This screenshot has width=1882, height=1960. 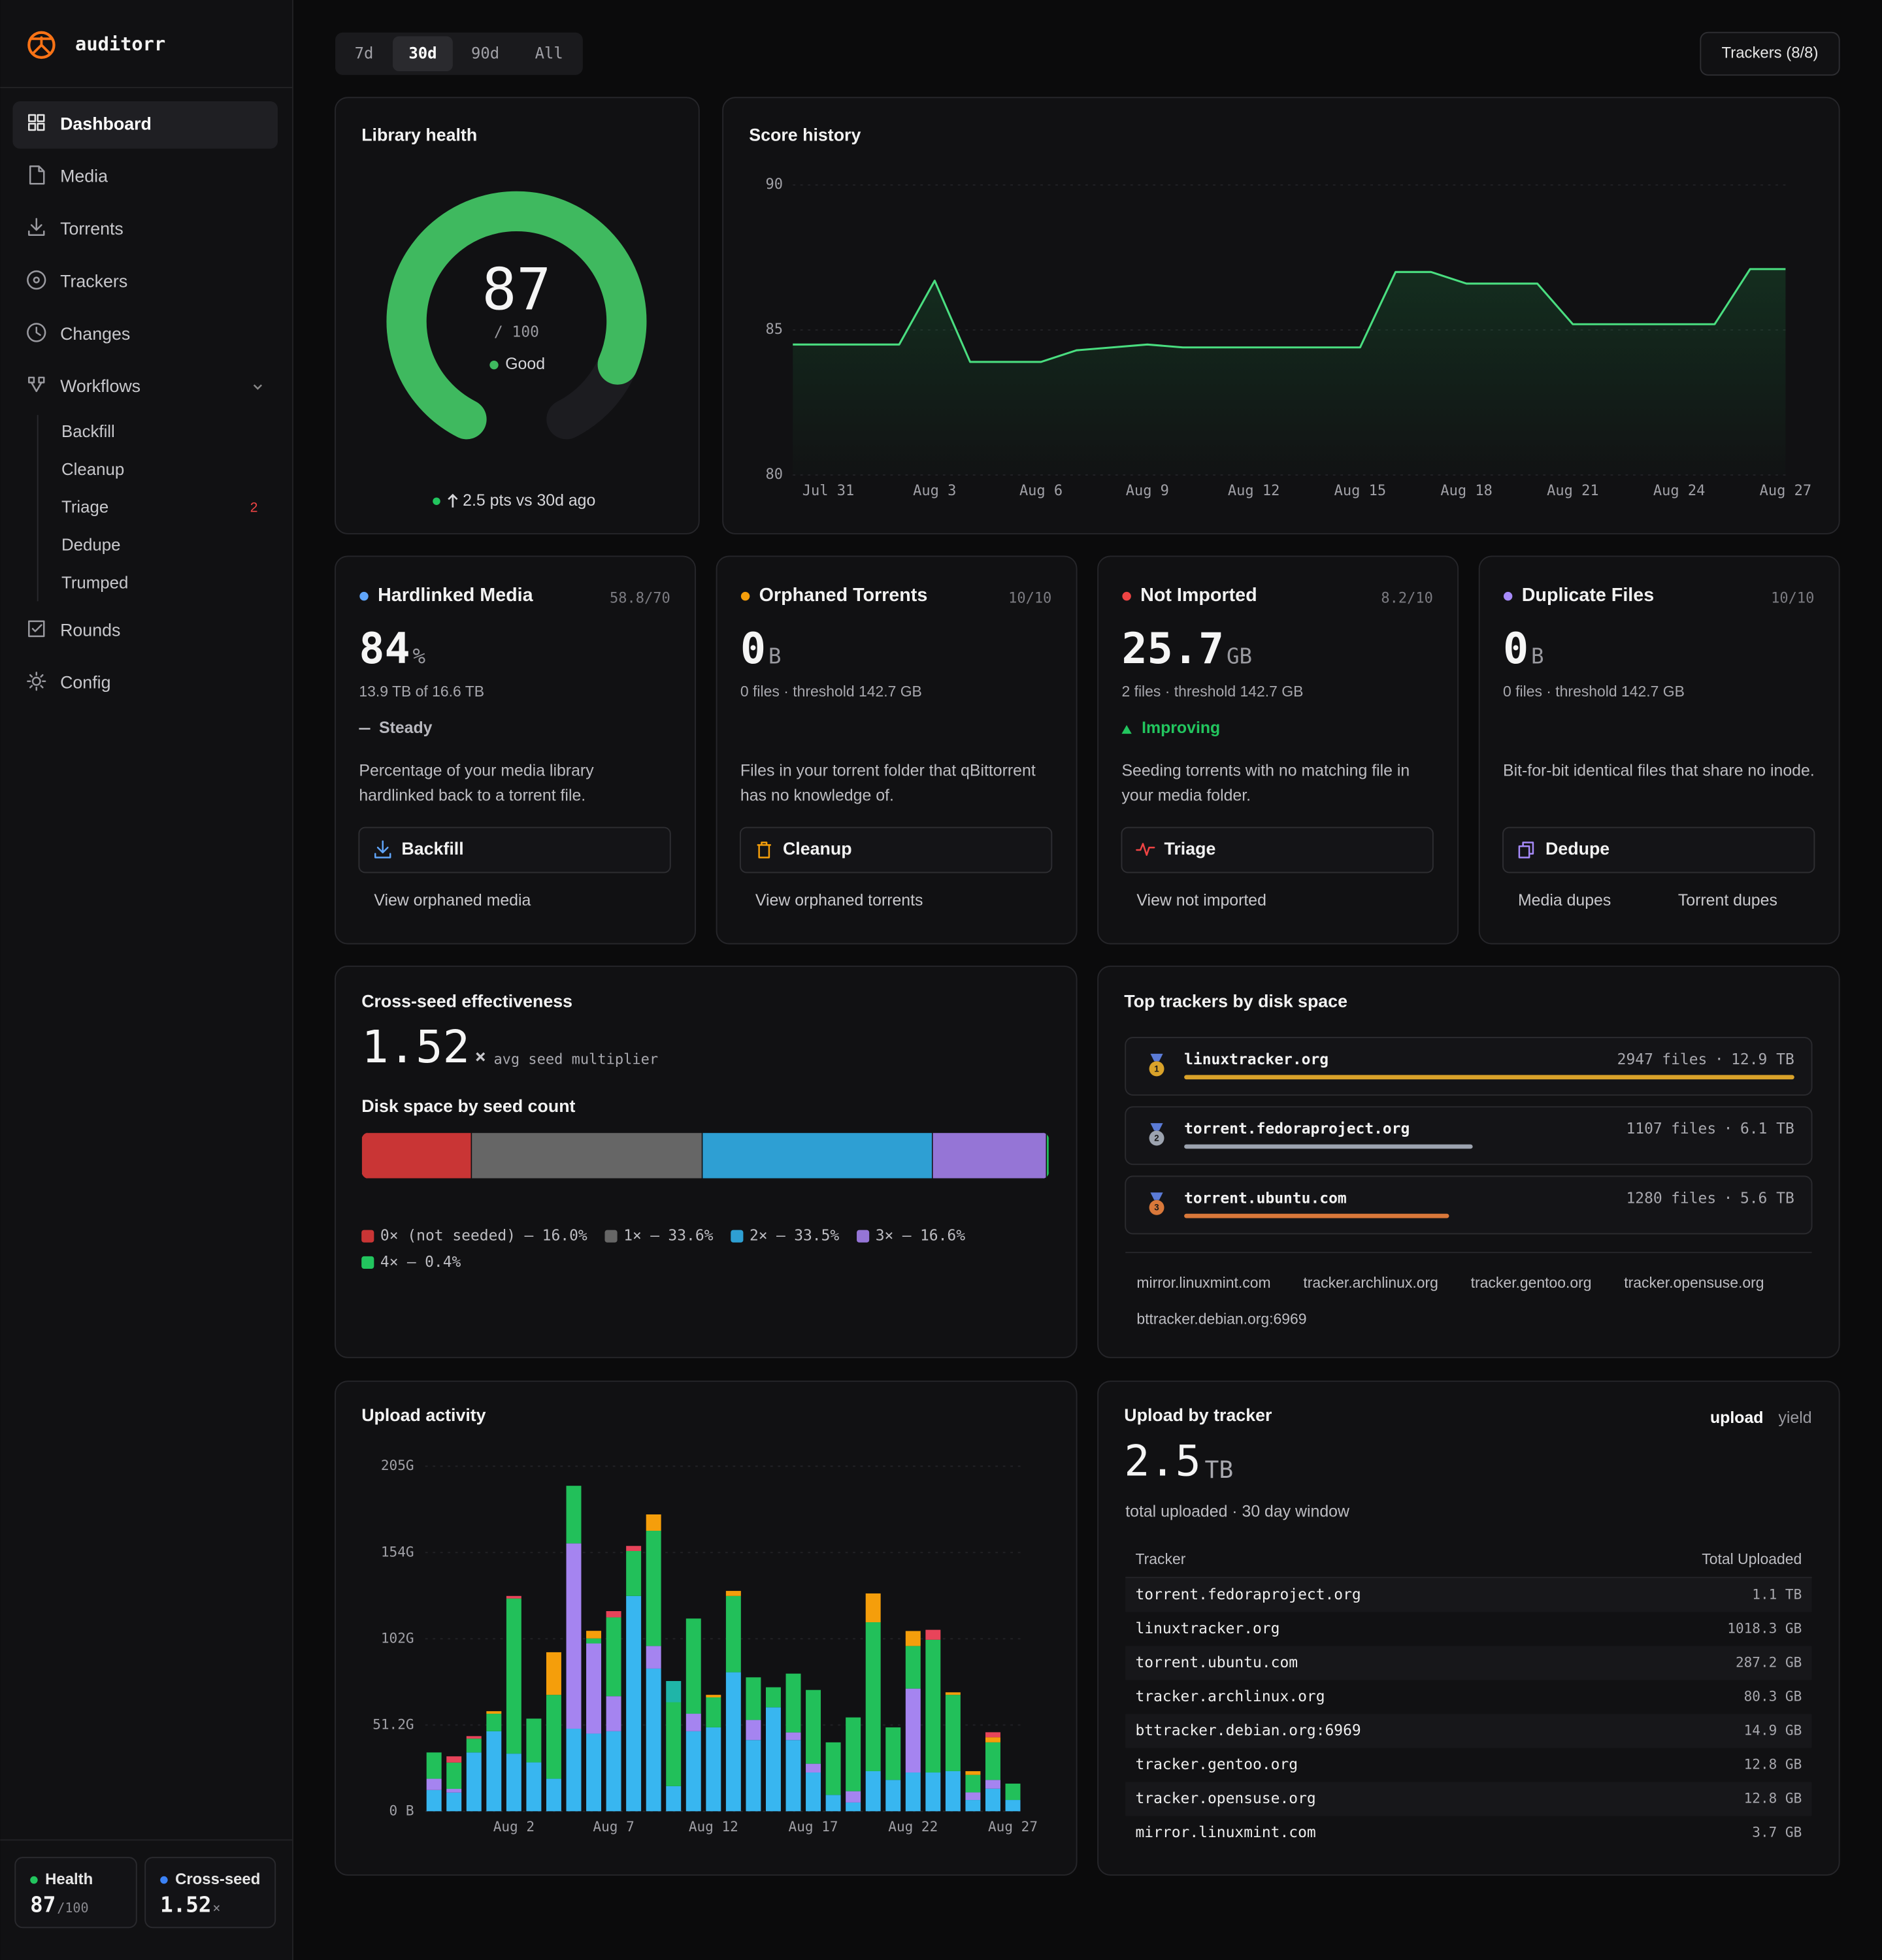 I want to click on sub-nav-item: Triage, so click(x=85, y=507).